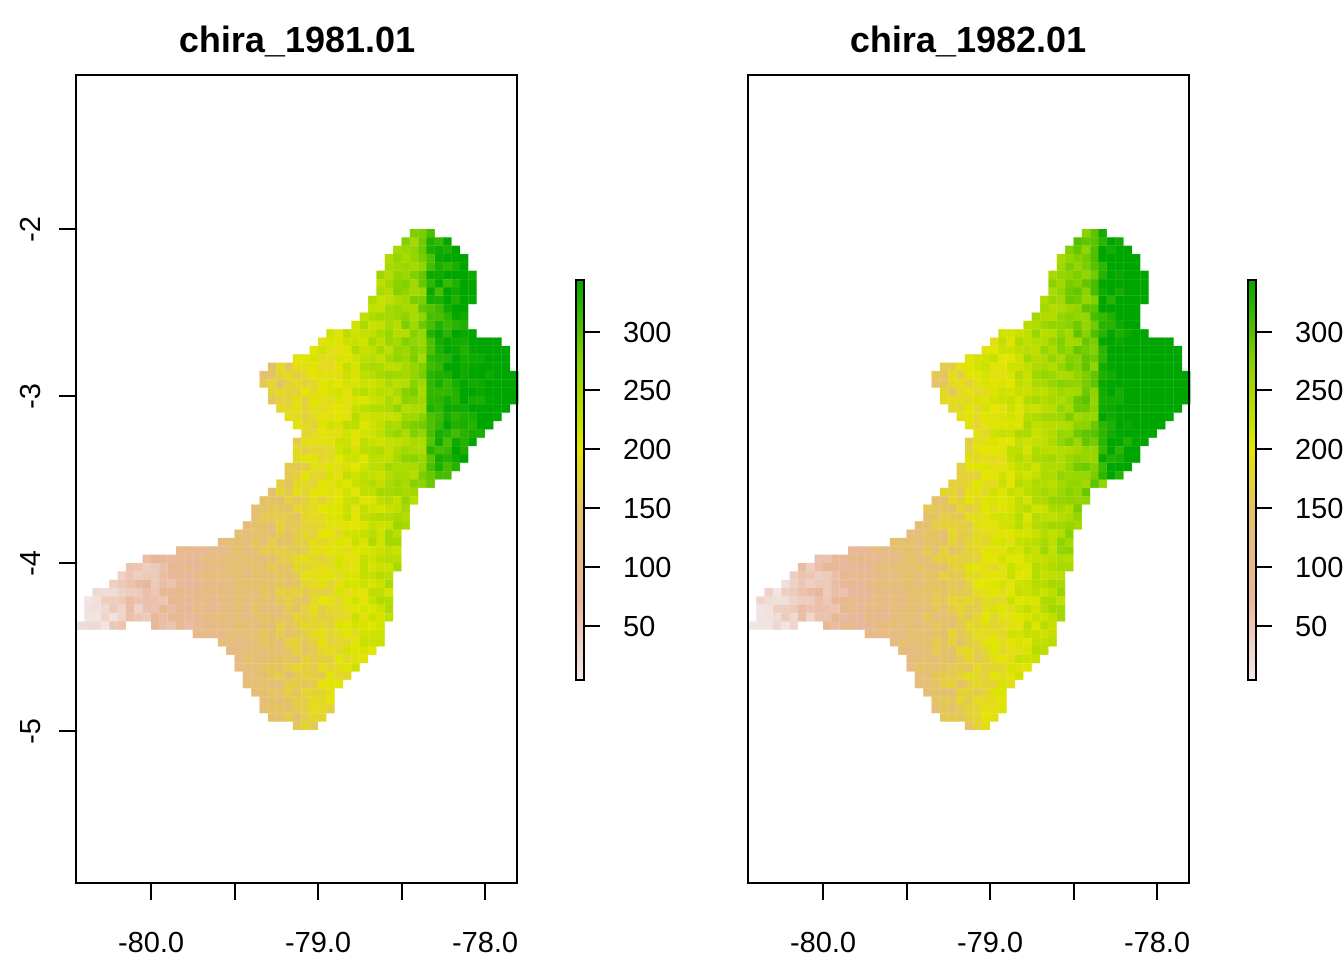  What do you see at coordinates (647, 391) in the screenshot?
I see `legend-tick-label: 250` at bounding box center [647, 391].